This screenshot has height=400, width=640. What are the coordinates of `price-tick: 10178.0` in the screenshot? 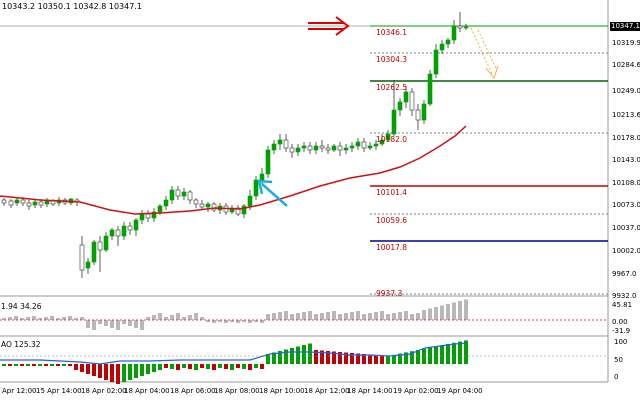 It's located at (626, 138).